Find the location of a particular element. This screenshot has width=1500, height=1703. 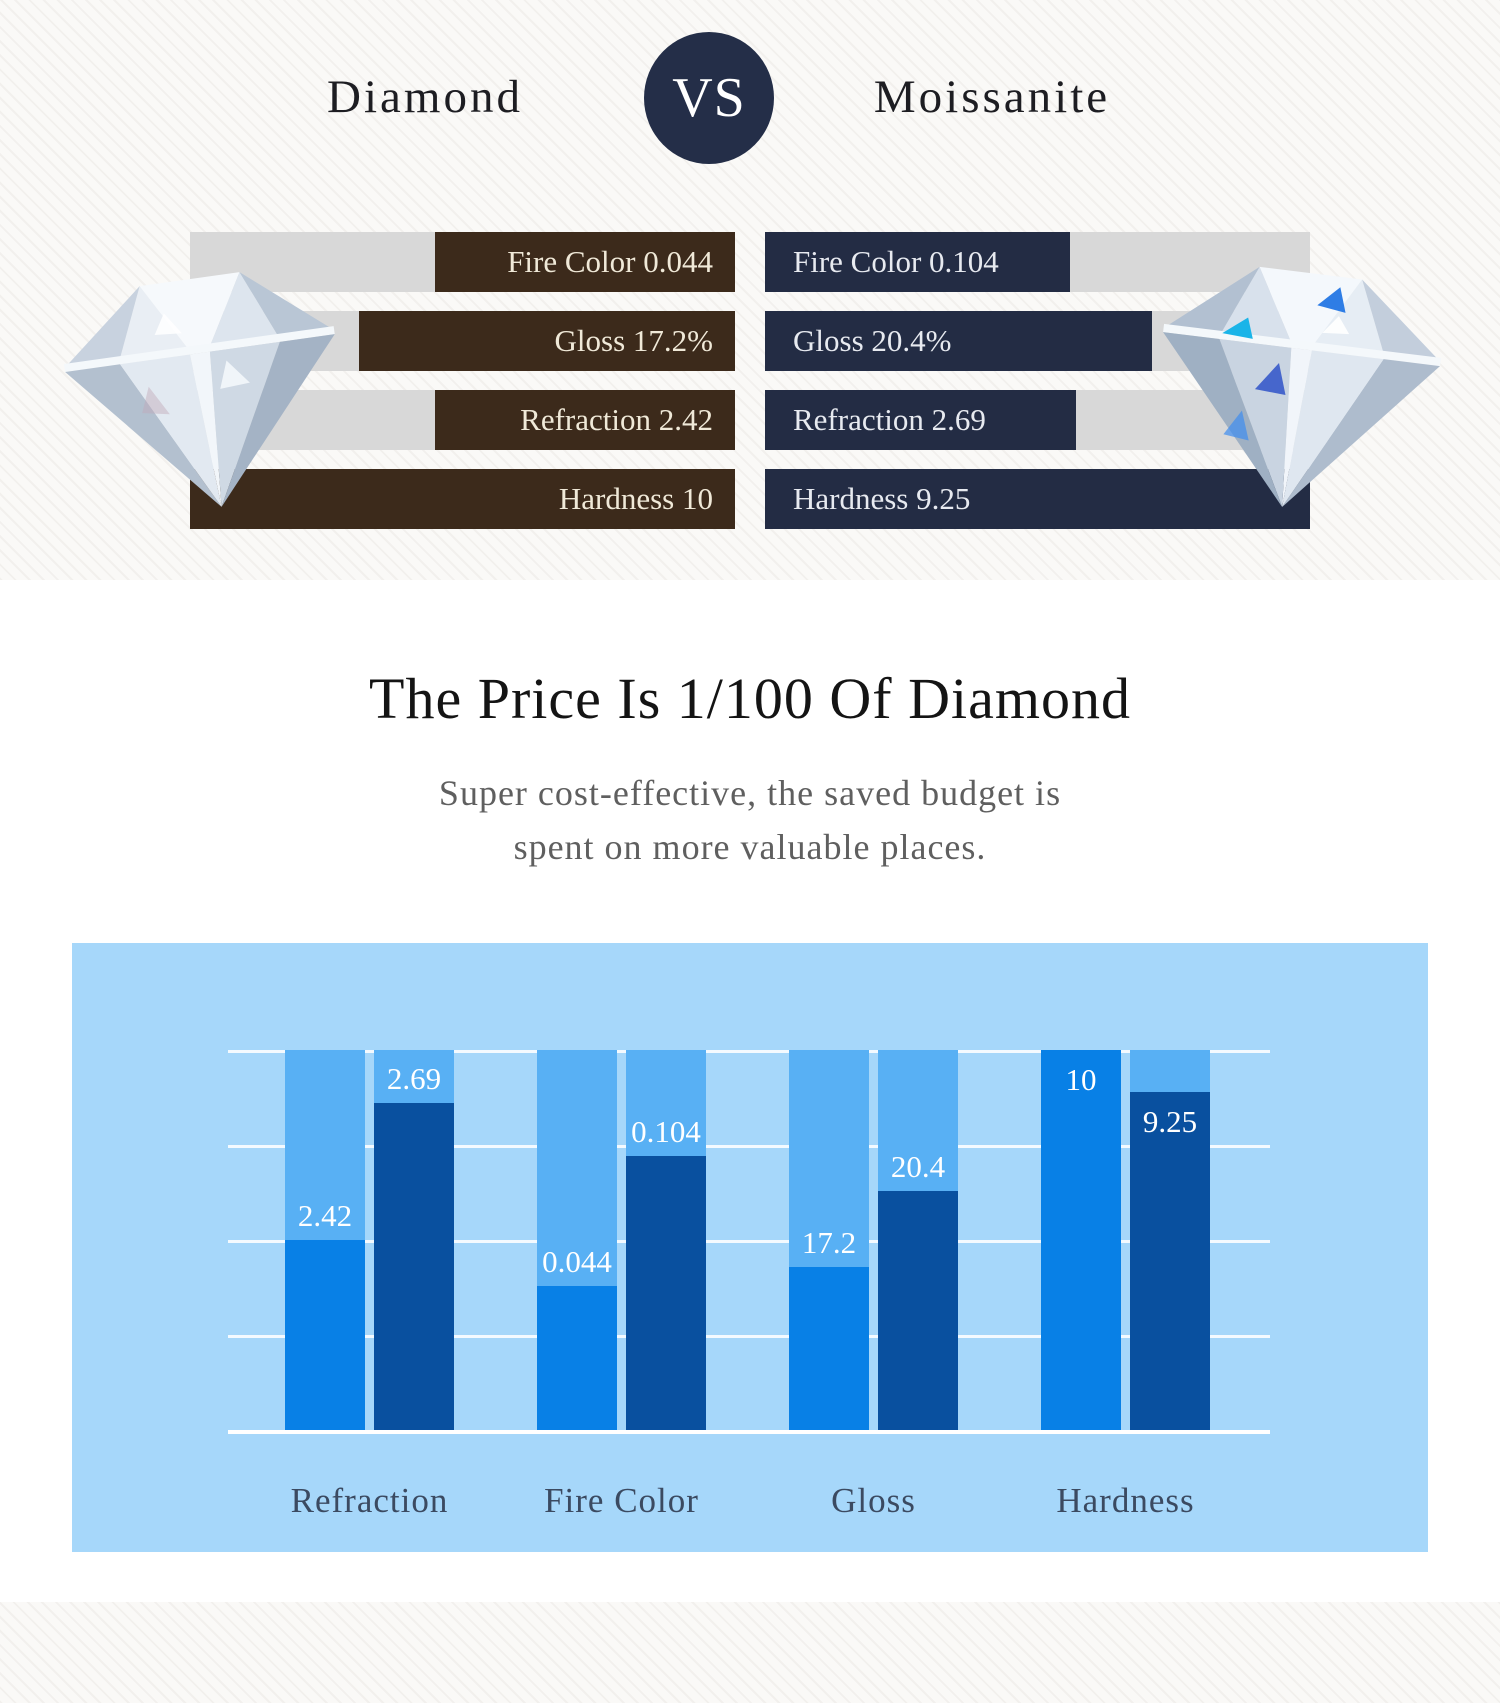

diamond-stat-track: Hardness 10 is located at coordinates (462, 499).